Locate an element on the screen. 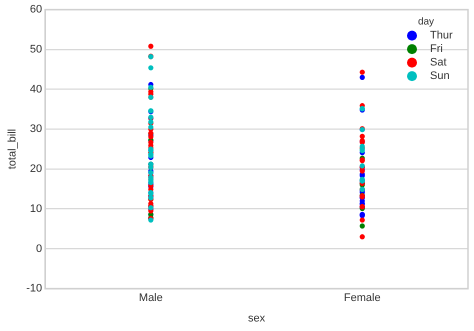 The image size is (474, 331). y-tick-label: 0 is located at coordinates (39, 248).